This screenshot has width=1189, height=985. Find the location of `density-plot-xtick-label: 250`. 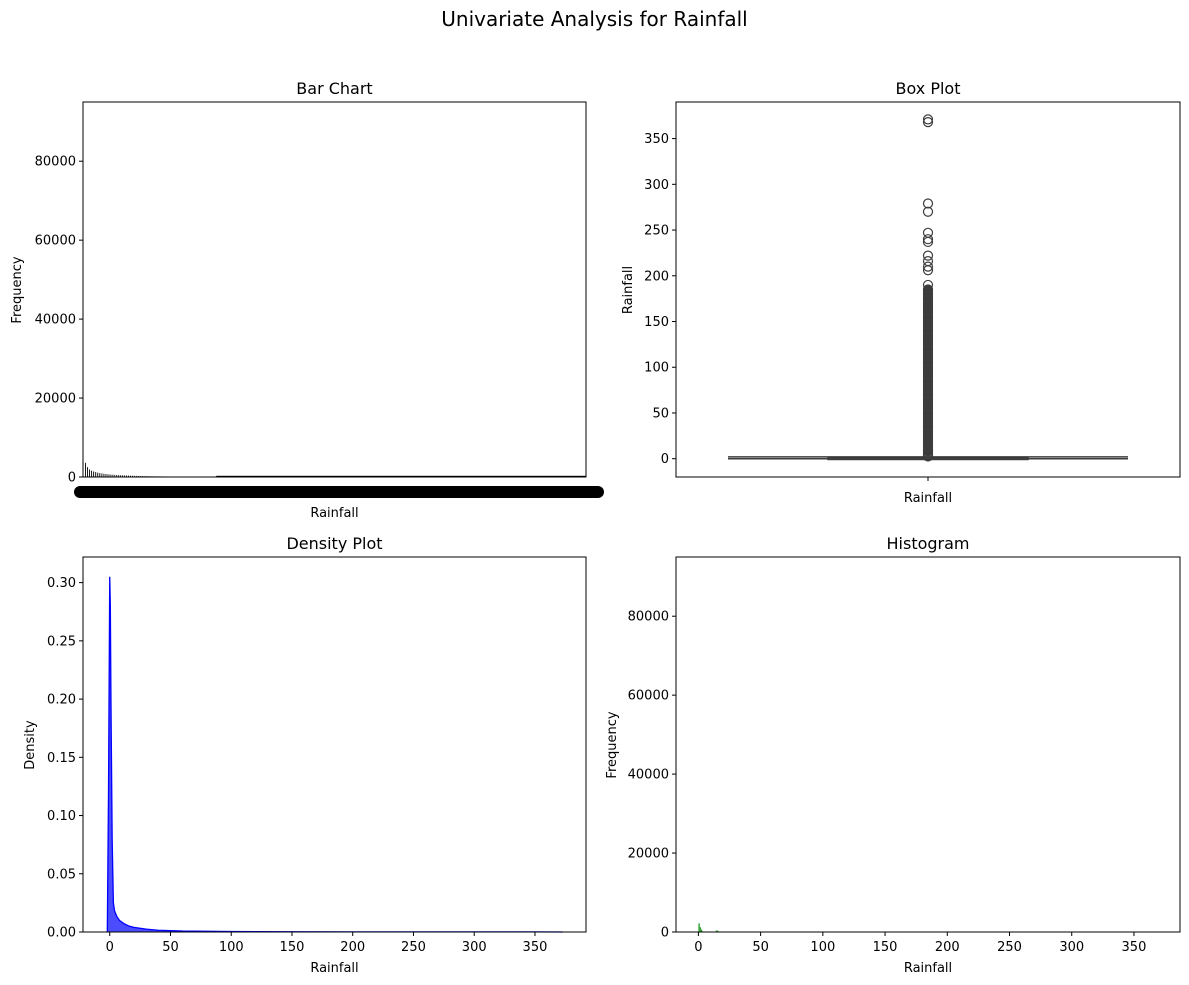

density-plot-xtick-label: 250 is located at coordinates (413, 947).